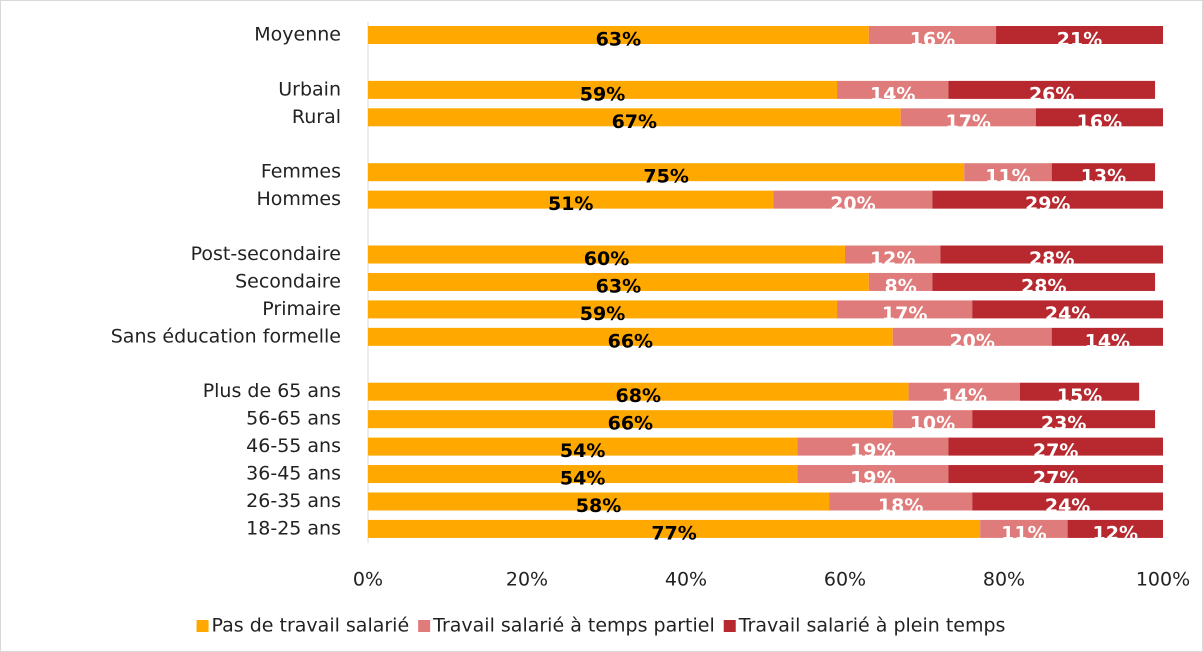 This screenshot has width=1203, height=652. I want to click on category-label: Hommes, so click(298, 199).